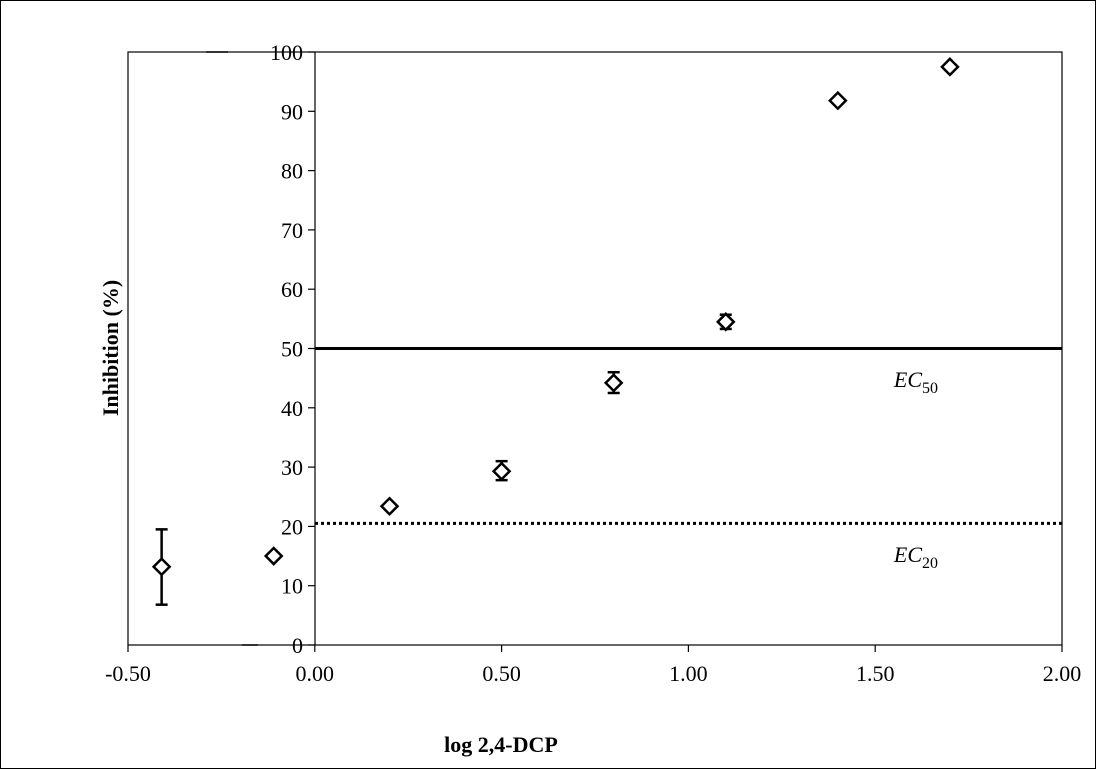 The width and height of the screenshot is (1096, 769). Describe the element at coordinates (292, 467) in the screenshot. I see `y-tick-label: 30` at that location.